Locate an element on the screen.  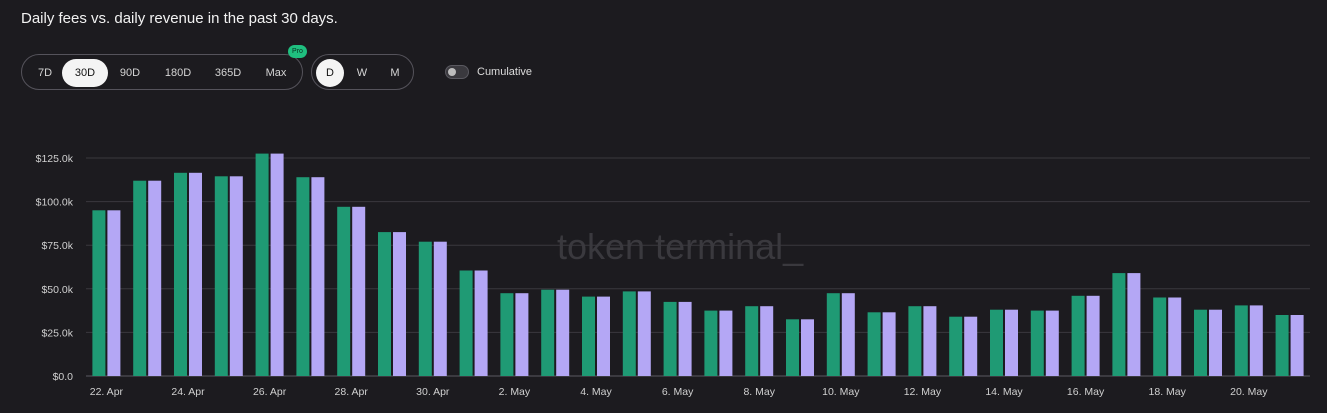
range-90d-button: 90D is located at coordinates (130, 73).